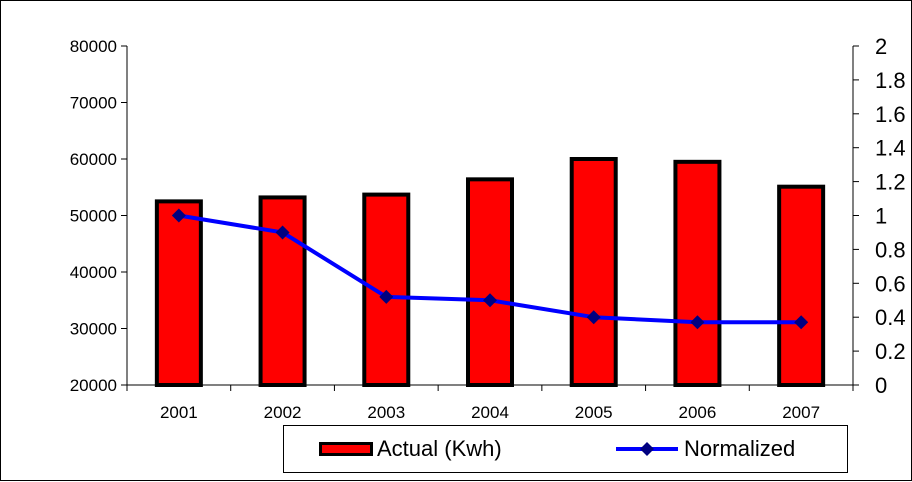 This screenshot has width=912, height=482. I want to click on y-left-tick-label: 70000, so click(93, 103).